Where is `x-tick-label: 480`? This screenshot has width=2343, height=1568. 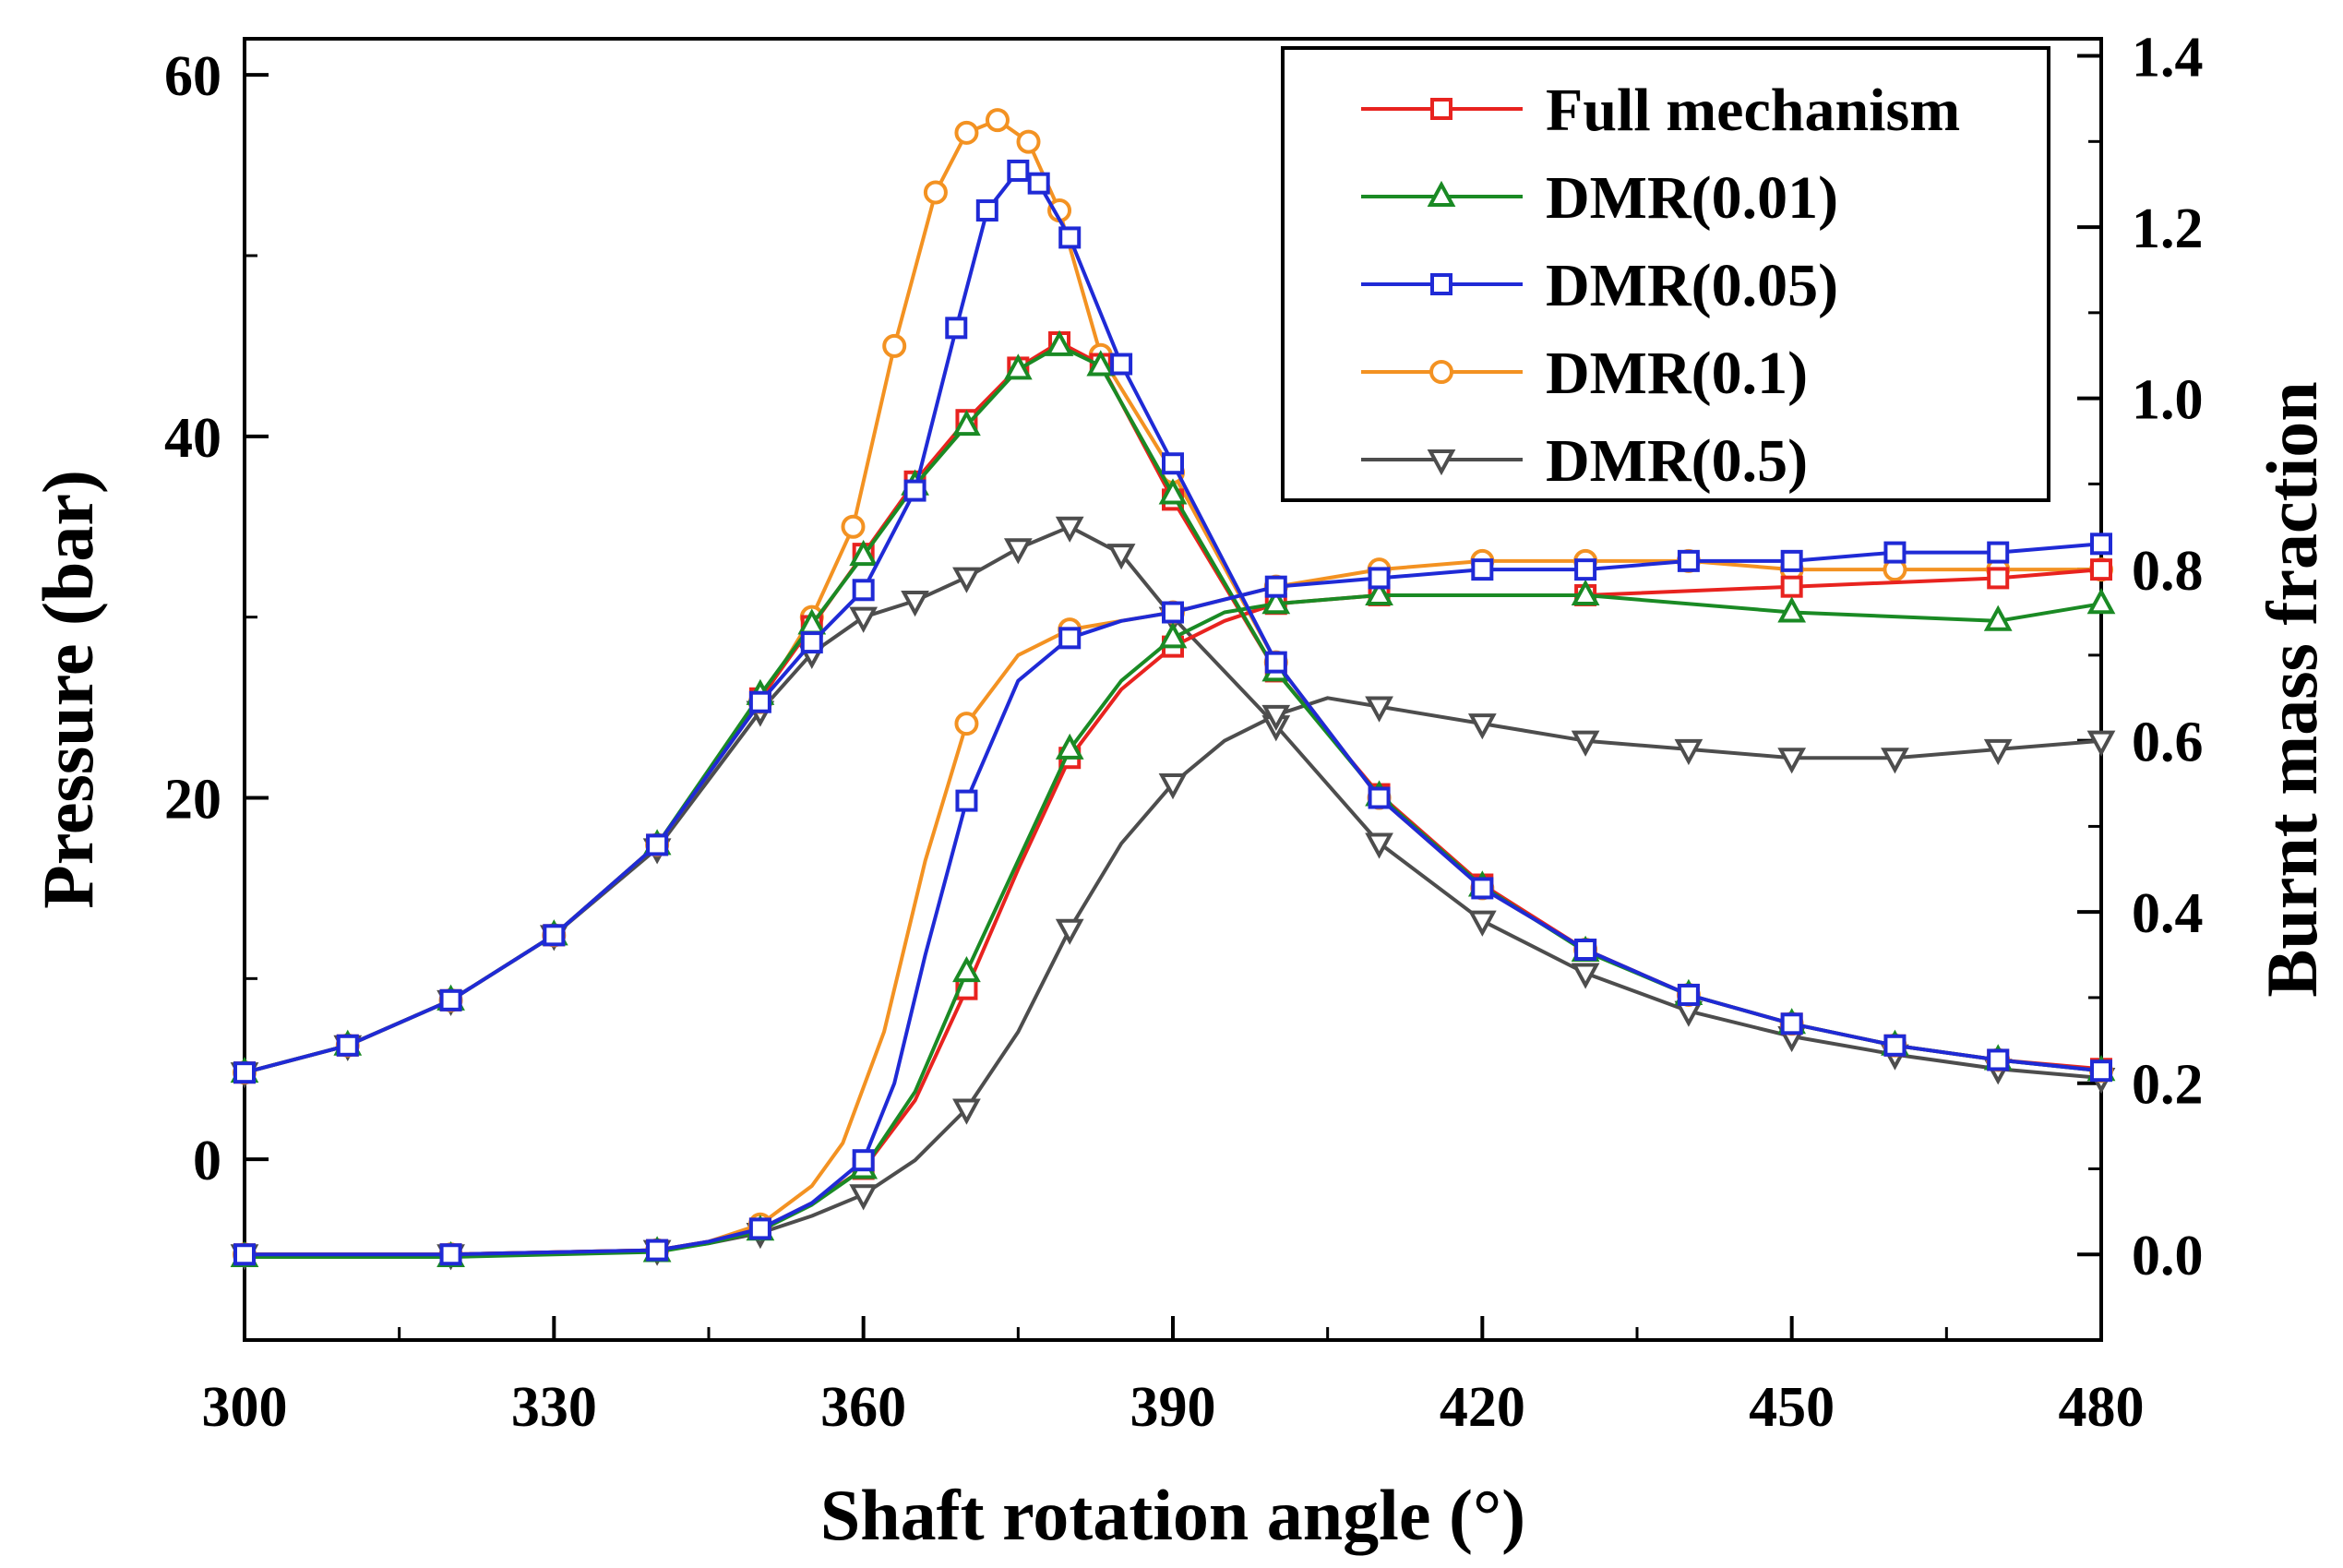
x-tick-label: 480 is located at coordinates (2102, 1408).